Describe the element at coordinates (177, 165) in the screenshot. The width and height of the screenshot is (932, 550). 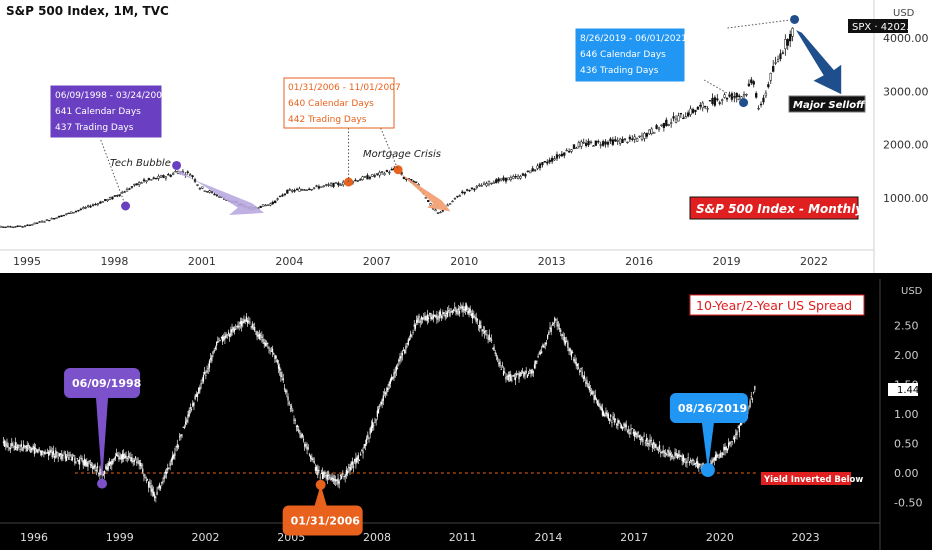
I see `tech-peak-dot` at that location.